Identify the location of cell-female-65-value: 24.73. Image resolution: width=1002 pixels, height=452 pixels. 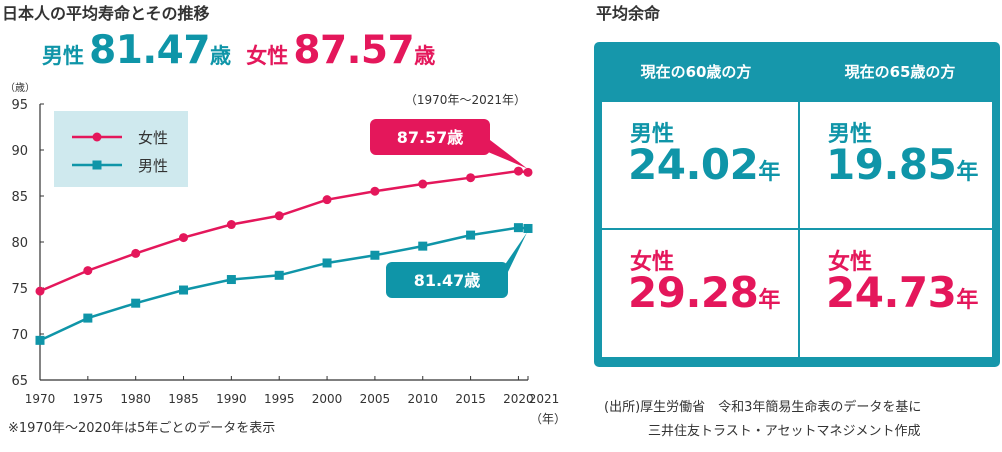
(891, 292).